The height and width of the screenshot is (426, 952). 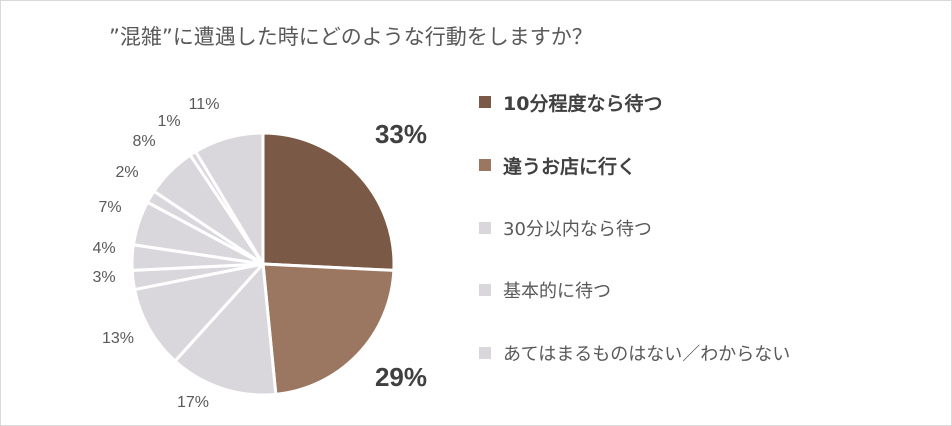 What do you see at coordinates (143, 141) in the screenshot?
I see `data-label-9: 8%` at bounding box center [143, 141].